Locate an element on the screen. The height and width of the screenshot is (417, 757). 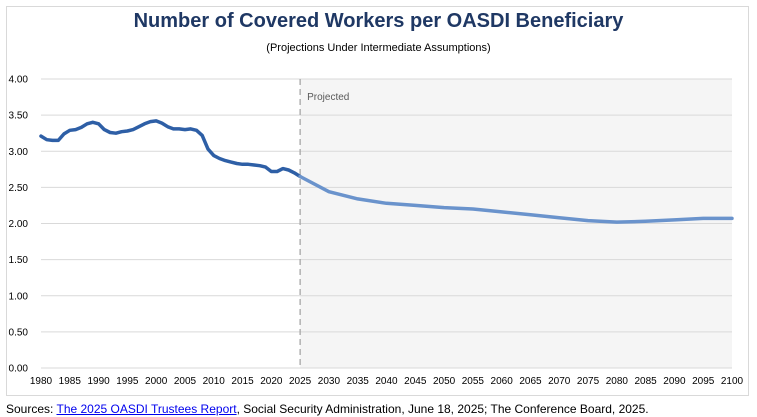
x-tick-label: 2065 is located at coordinates (530, 381).